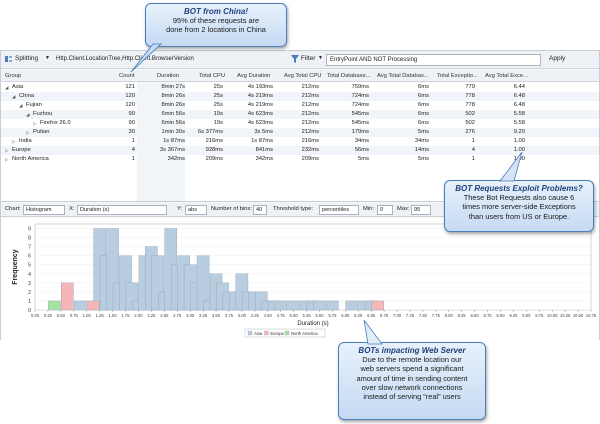 The width and height of the screenshot is (600, 424). I want to click on filter-funnel-icon, so click(295, 60).